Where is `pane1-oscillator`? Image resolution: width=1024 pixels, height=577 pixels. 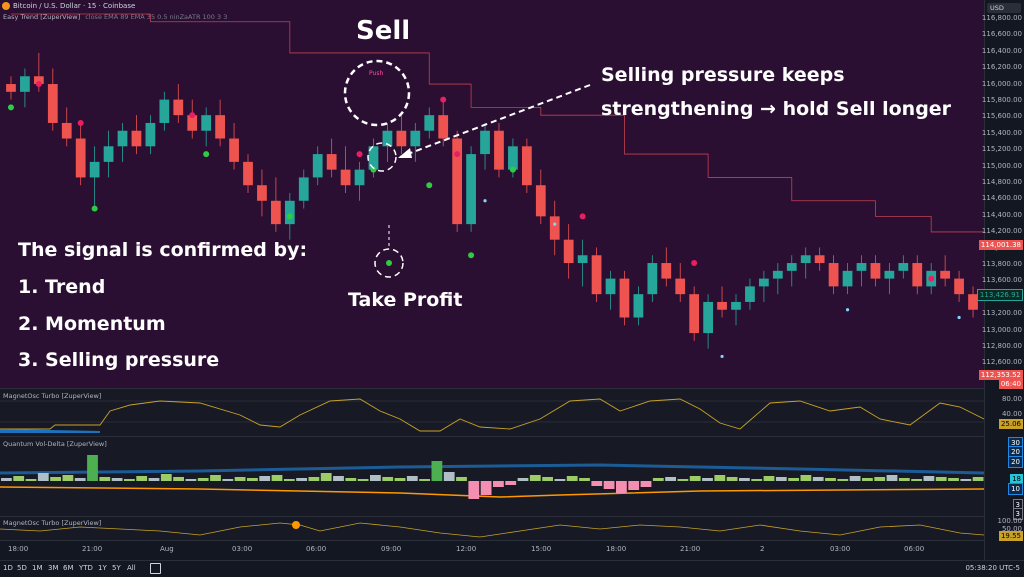
pane1-oscillator is located at coordinates (492, 415).